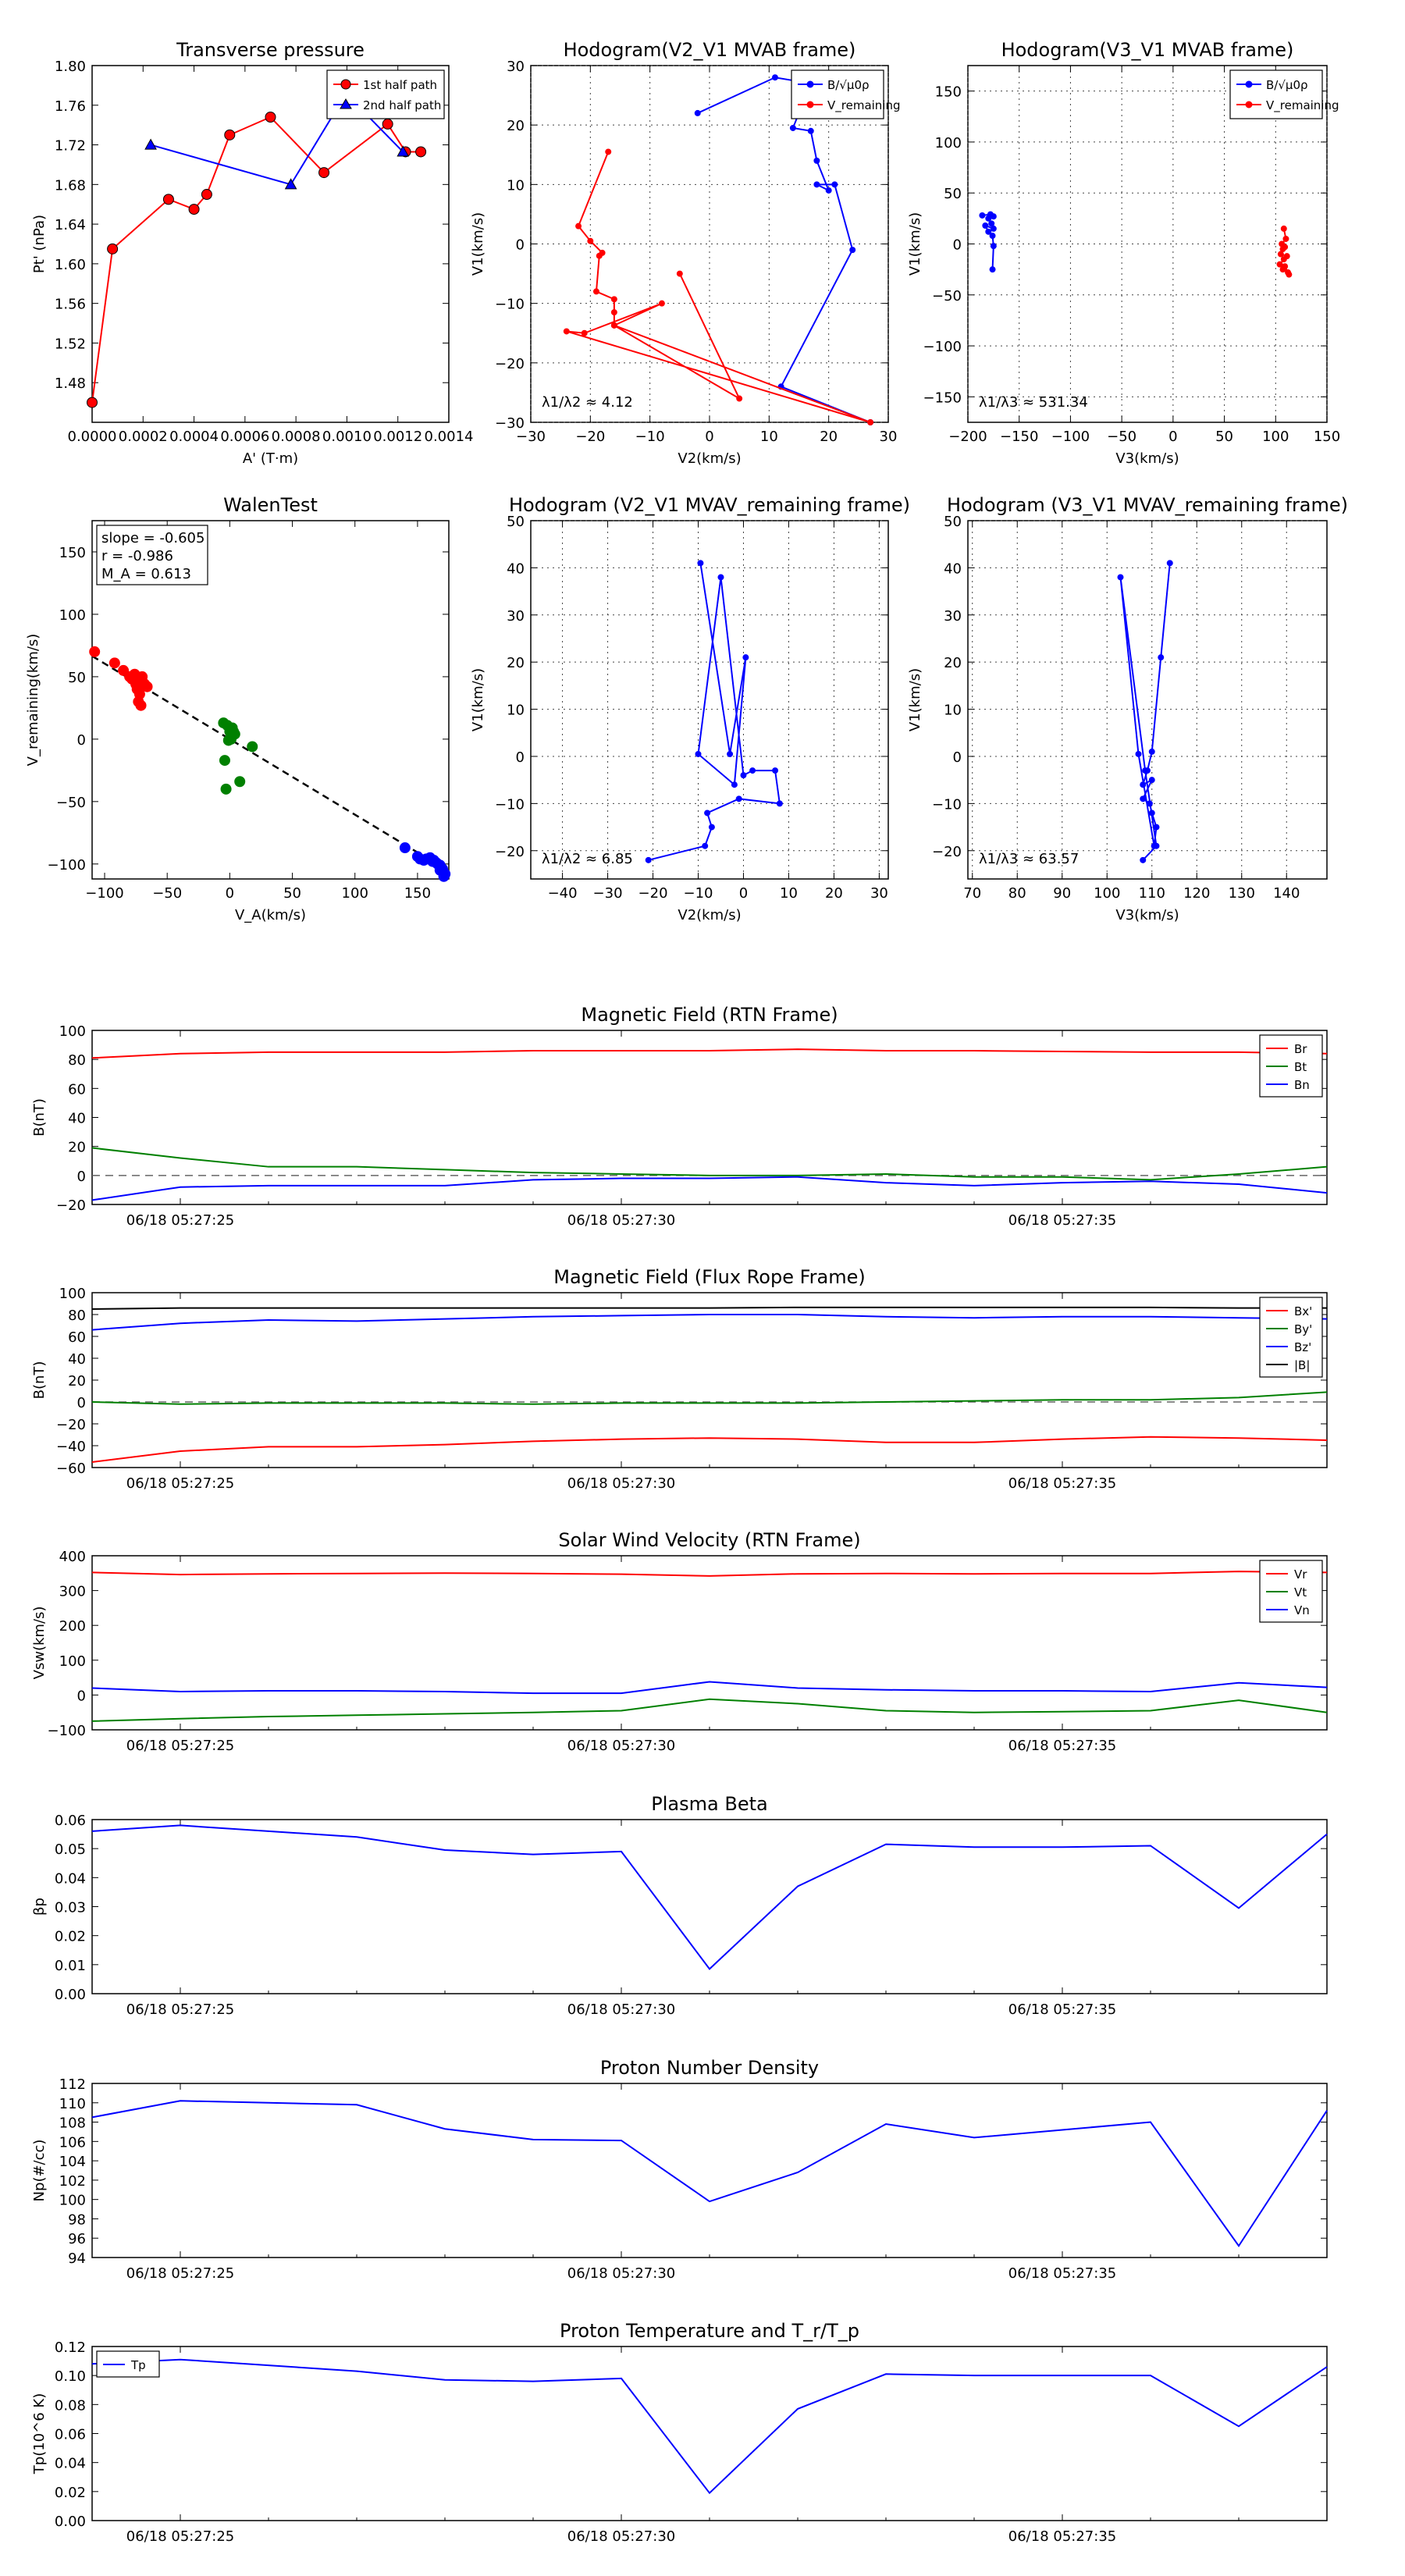  What do you see at coordinates (71, 1821) in the screenshot?
I see `y-tick-label: 0.06` at bounding box center [71, 1821].